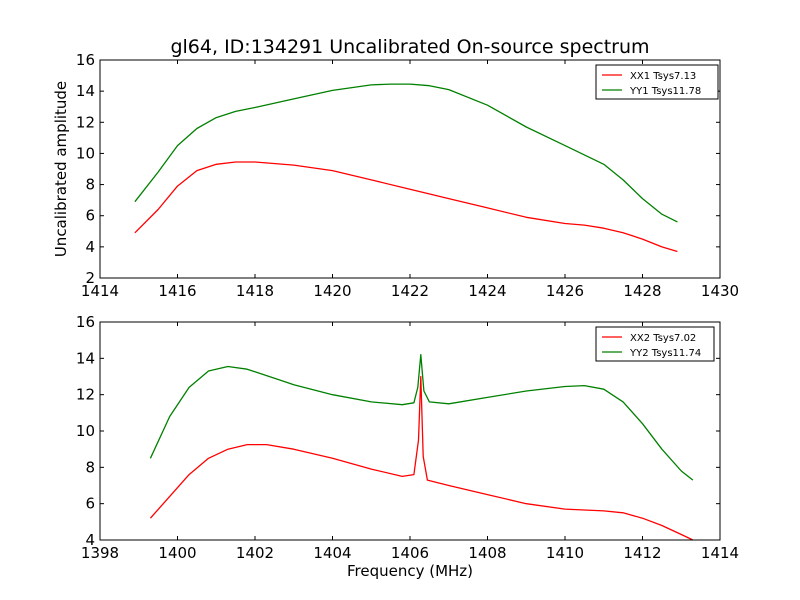  Describe the element at coordinates (665, 353) in the screenshot. I see `legend-label: YY2 Tsys11.74` at that location.